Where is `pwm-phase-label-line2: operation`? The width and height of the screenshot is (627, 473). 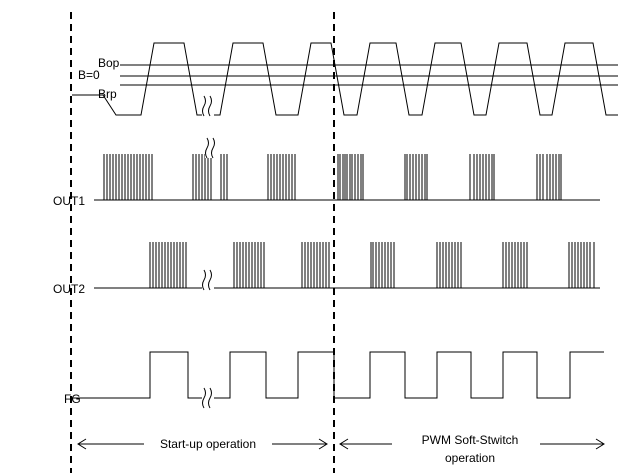 pwm-phase-label-line2: operation is located at coordinates (470, 458).